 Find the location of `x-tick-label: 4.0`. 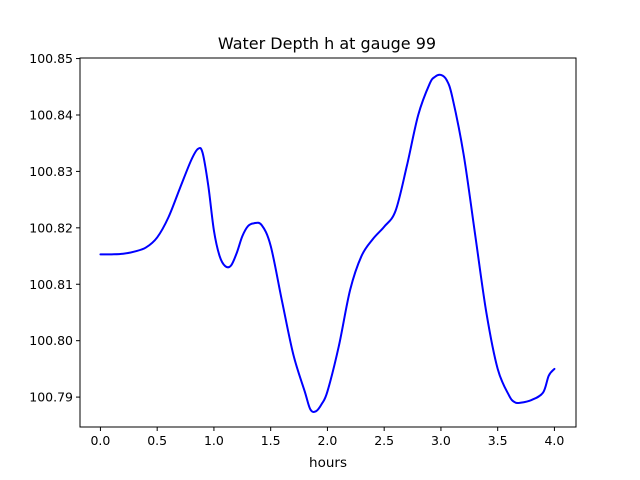

x-tick-label: 4.0 is located at coordinates (554, 440).